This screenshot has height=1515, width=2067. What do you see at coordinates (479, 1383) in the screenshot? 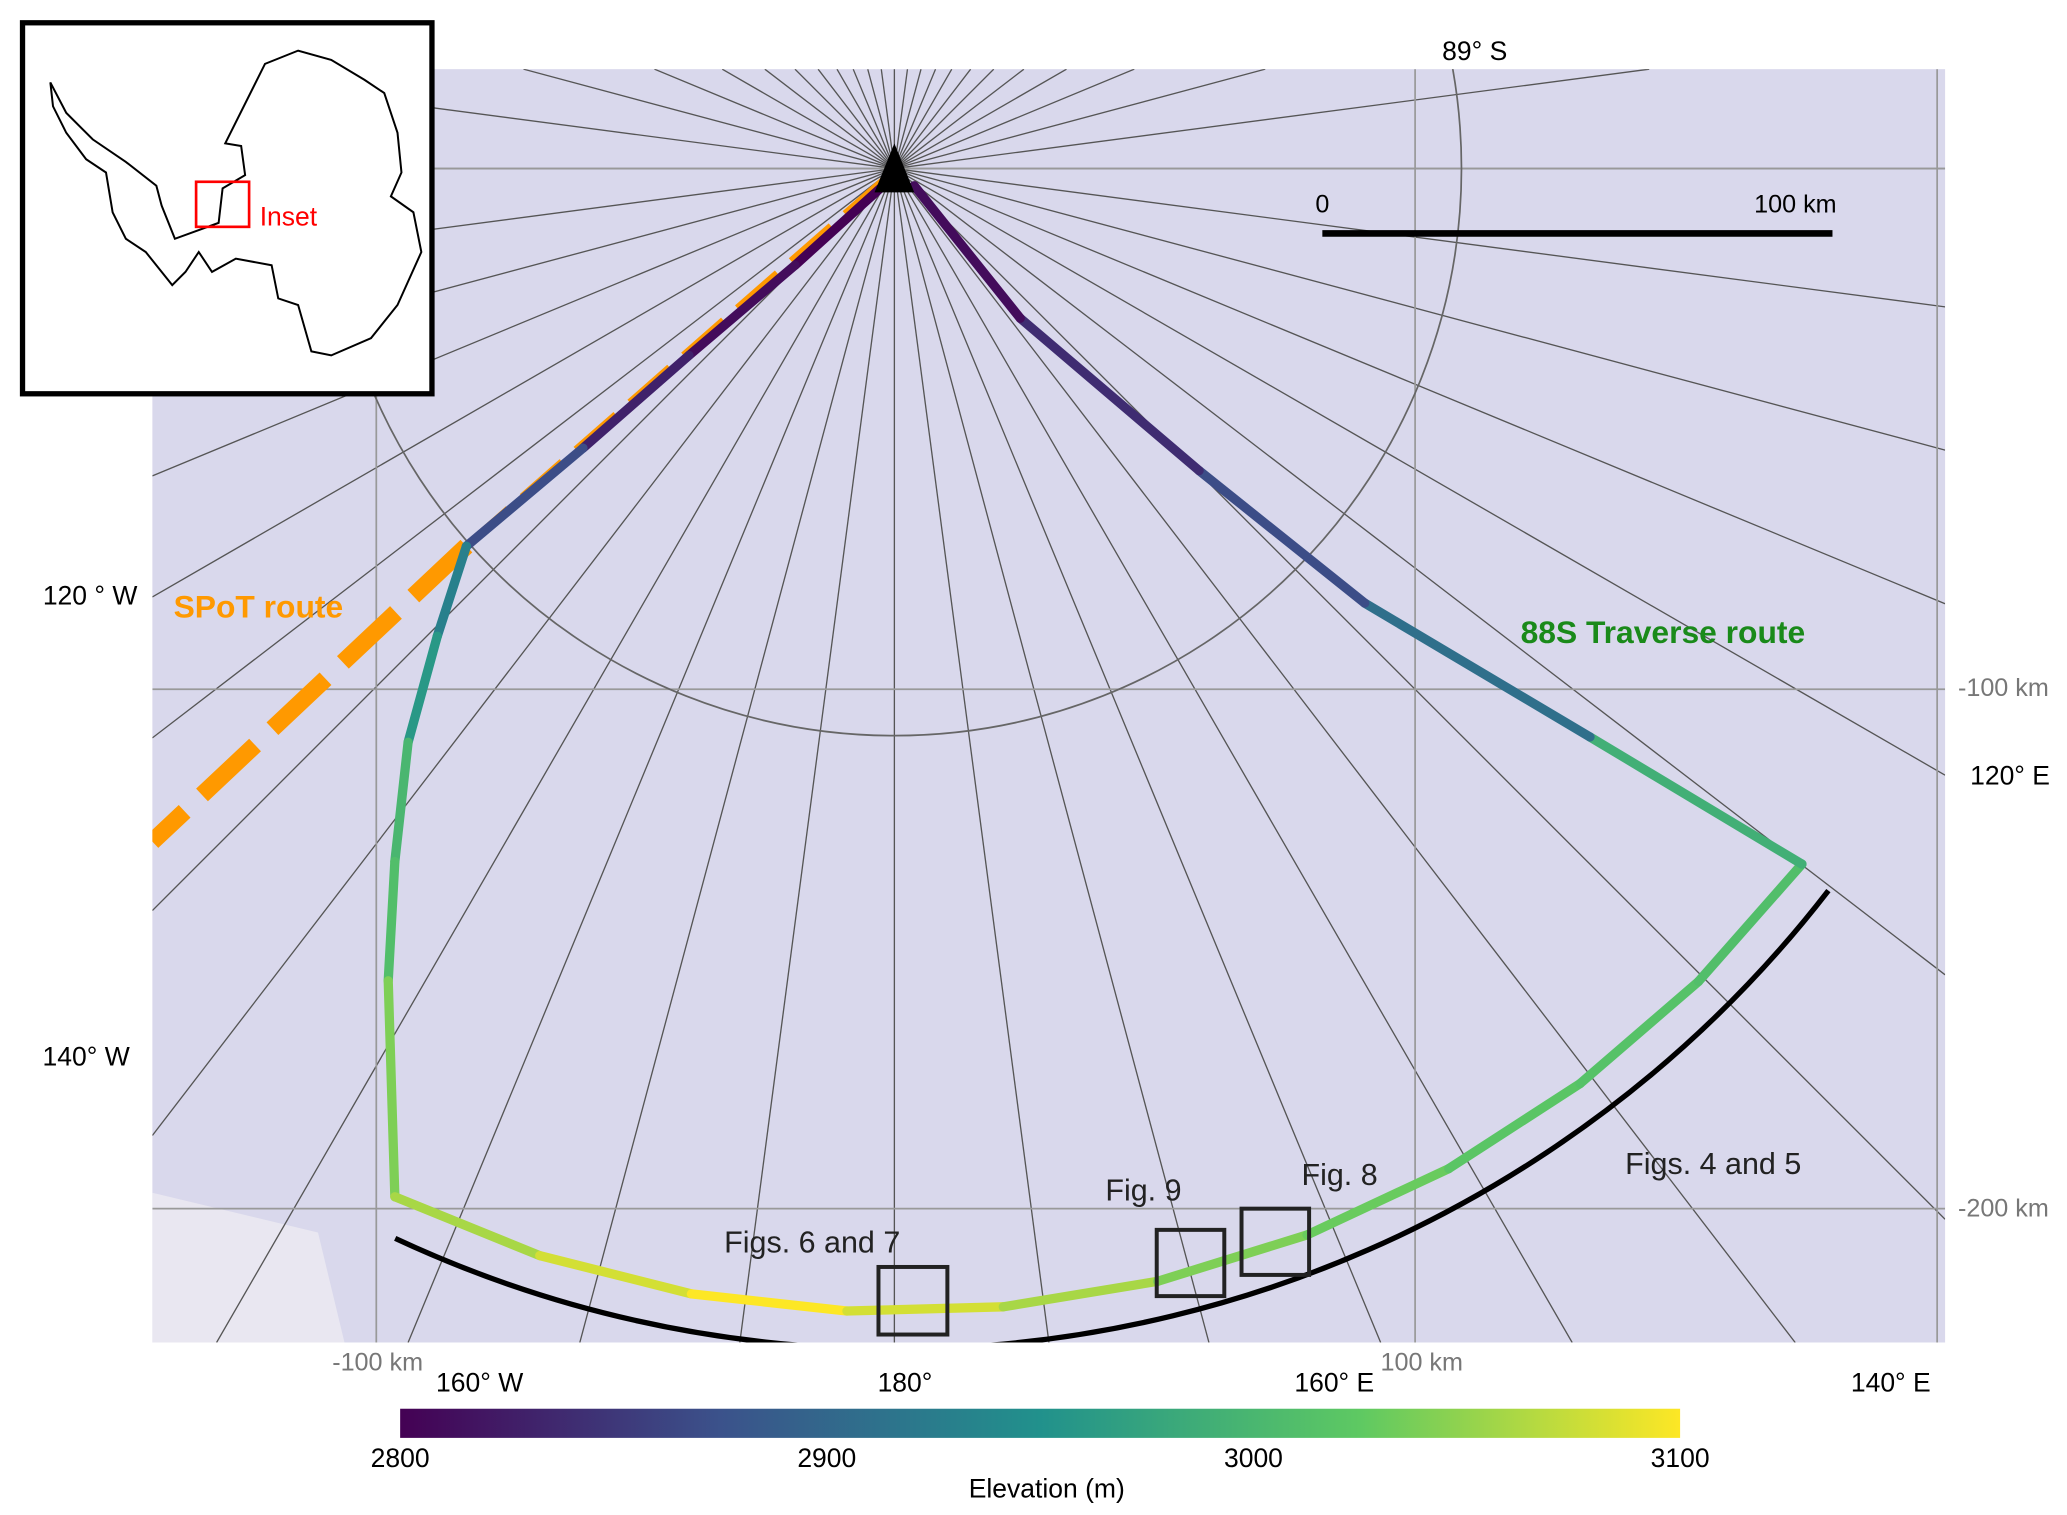
I see `label-160w: 160° W` at bounding box center [479, 1383].